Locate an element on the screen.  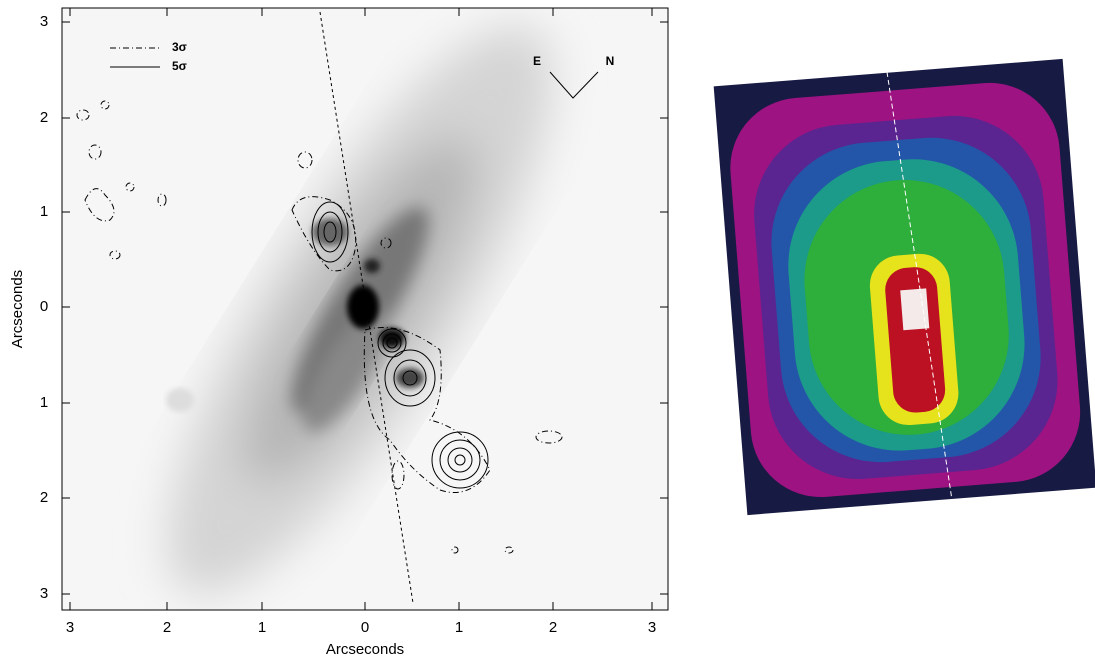
x-axis-title: Arcseconds is located at coordinates (365, 649).